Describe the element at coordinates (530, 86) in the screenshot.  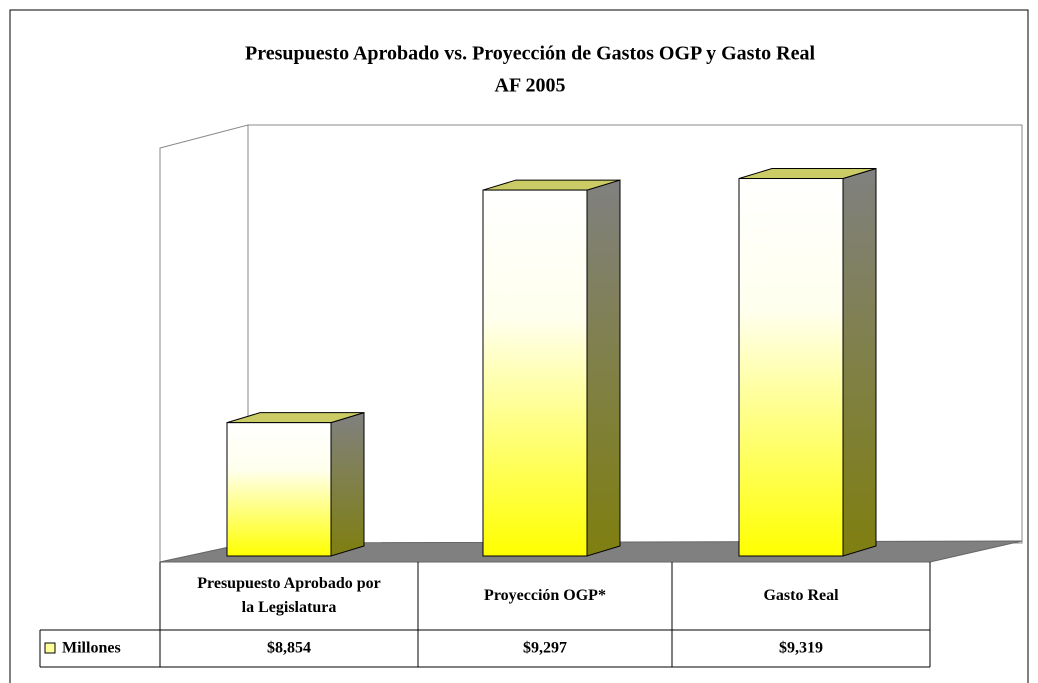
I see `chart-subtitle: AF 2005` at that location.